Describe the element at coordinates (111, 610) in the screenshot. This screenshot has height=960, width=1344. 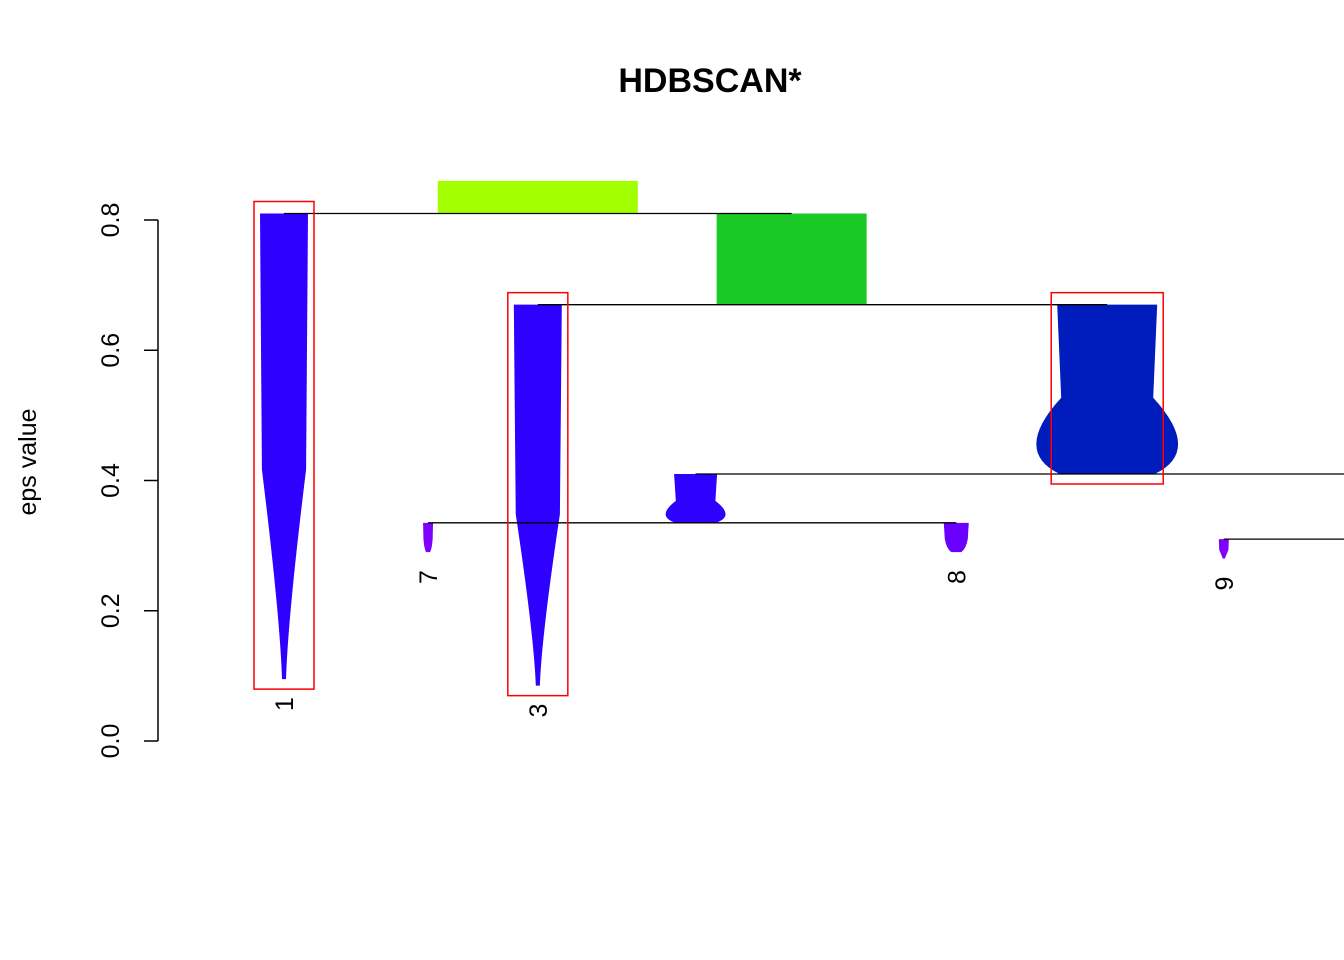
I see `y-tick-label: 0.2` at that location.